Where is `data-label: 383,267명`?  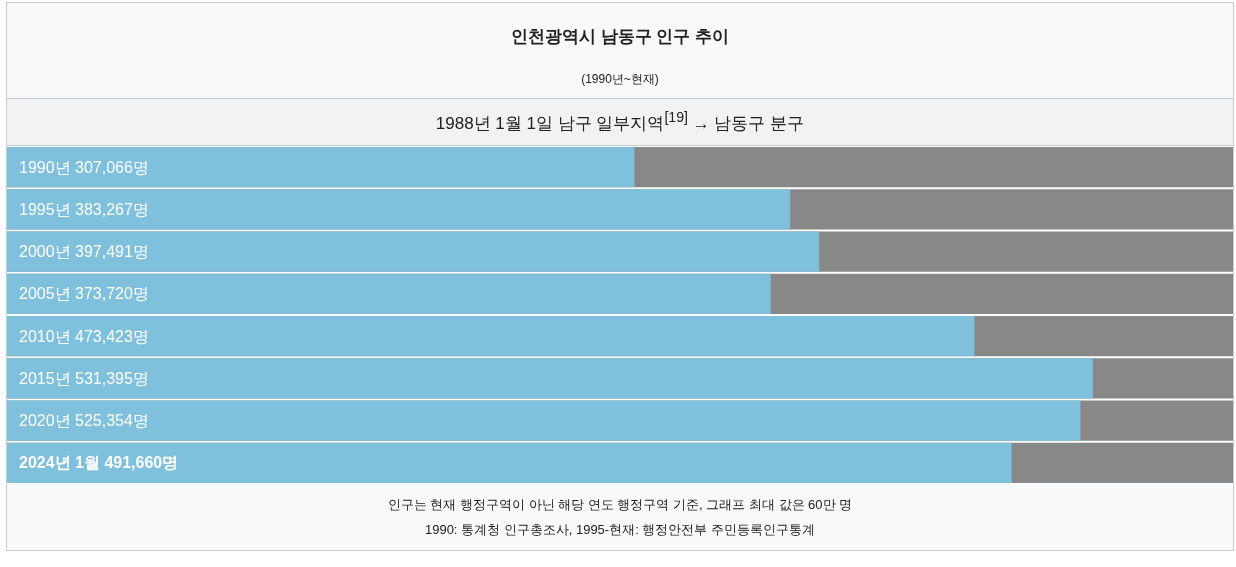 data-label: 383,267명 is located at coordinates (112, 209).